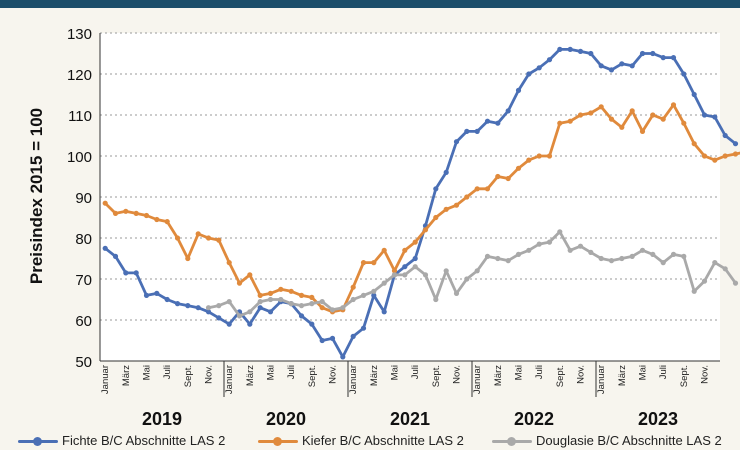 The image size is (740, 450). Describe the element at coordinates (312, 376) in the screenshot. I see `month-tick-label: Sept.` at that location.